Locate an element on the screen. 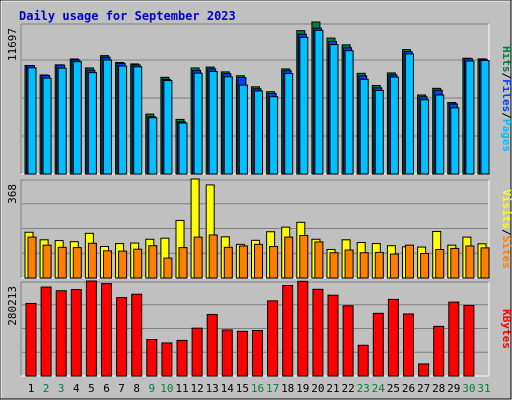 The width and height of the screenshot is (512, 404). visits-legend: Visits/Sites is located at coordinates (506, 229).